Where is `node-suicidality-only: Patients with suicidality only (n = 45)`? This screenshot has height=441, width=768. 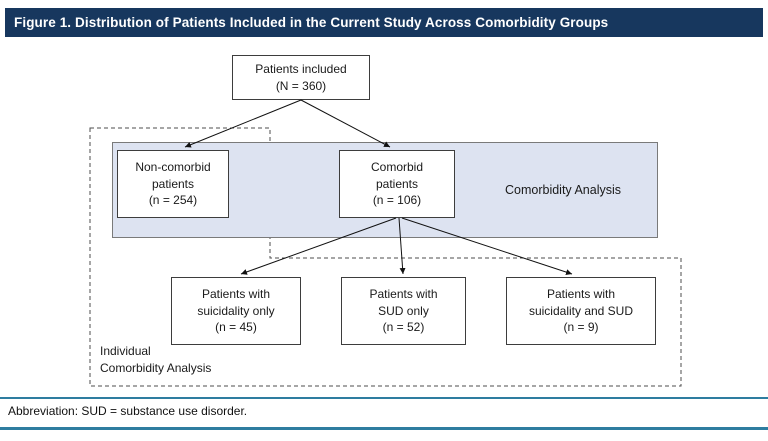 node-suicidality-only: Patients with suicidality only (n = 45) is located at coordinates (236, 311).